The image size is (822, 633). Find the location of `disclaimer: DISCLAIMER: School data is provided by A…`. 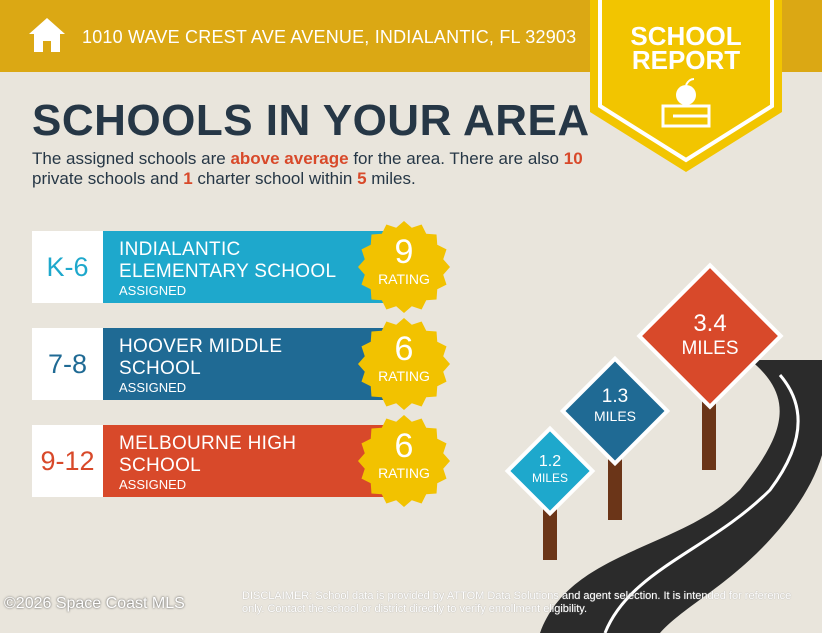

disclaimer: DISCLAIMER: School data is provided by A… is located at coordinates (517, 602).